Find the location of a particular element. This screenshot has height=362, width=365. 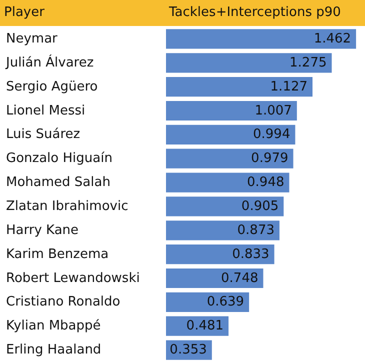

y-tick-label: Neymar is located at coordinates (32, 38).